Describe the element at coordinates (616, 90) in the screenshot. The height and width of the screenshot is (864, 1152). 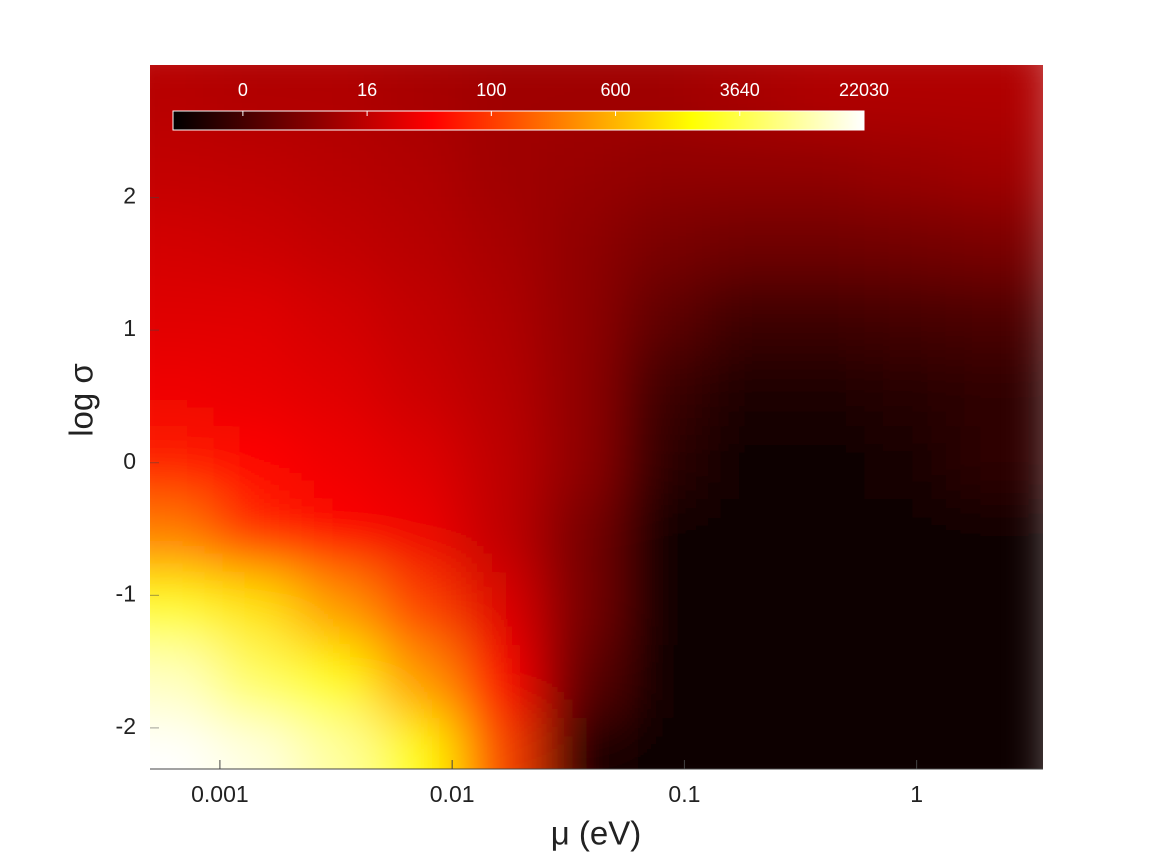
I see `colorbar-tick-label: 600` at that location.